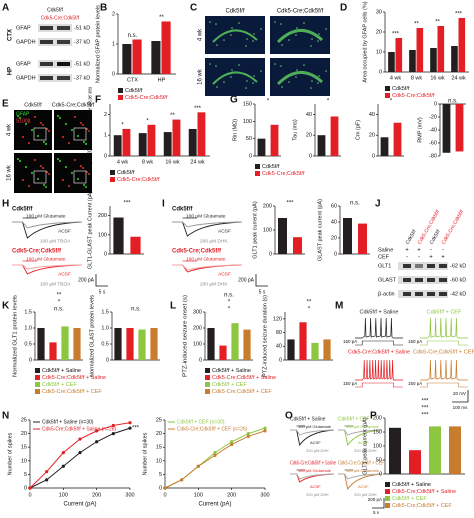 The width and height of the screenshot is (474, 518). I want to click on y-tick-label: 150, so click(247, 104).